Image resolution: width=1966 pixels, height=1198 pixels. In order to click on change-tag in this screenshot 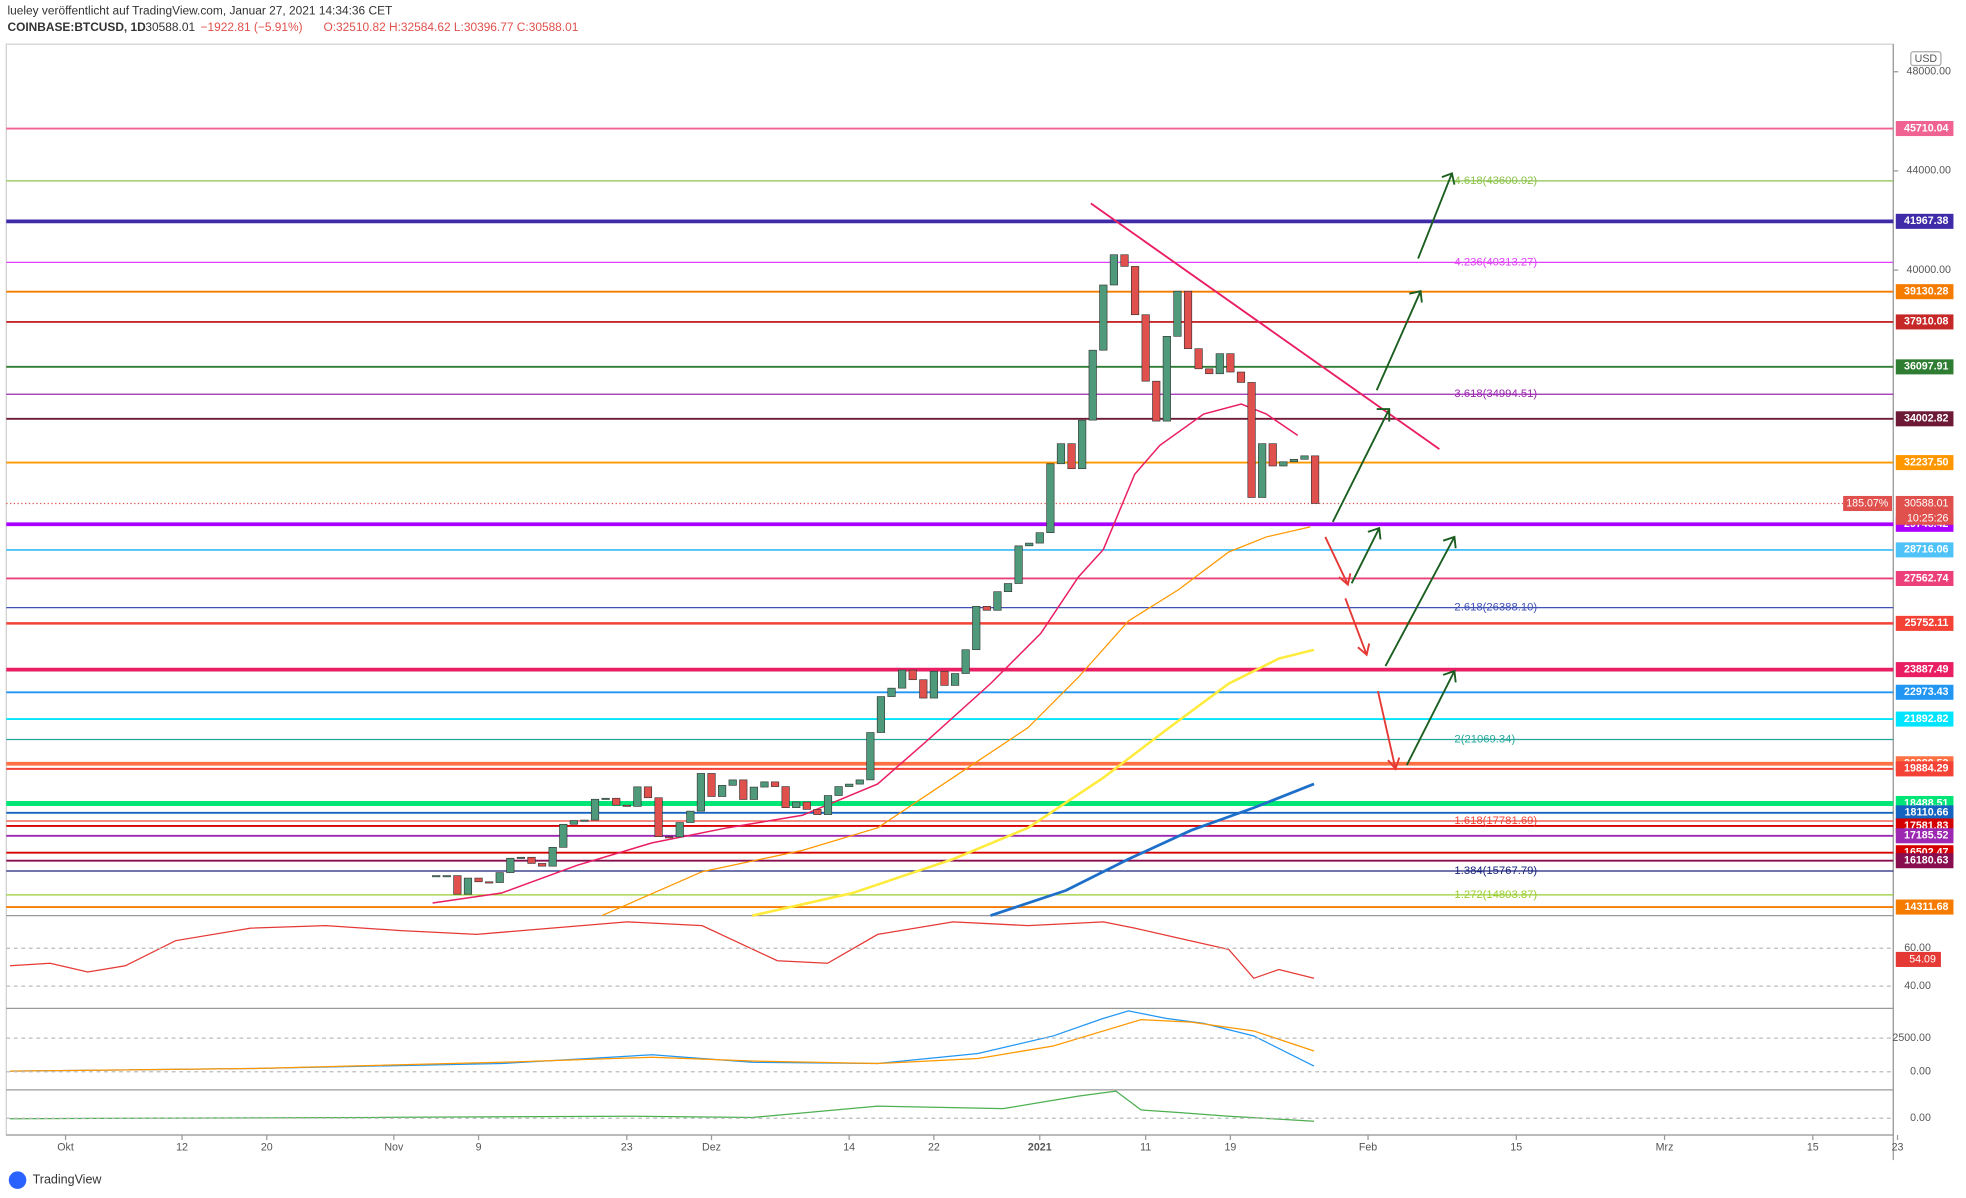, I will do `click(1868, 503)`.